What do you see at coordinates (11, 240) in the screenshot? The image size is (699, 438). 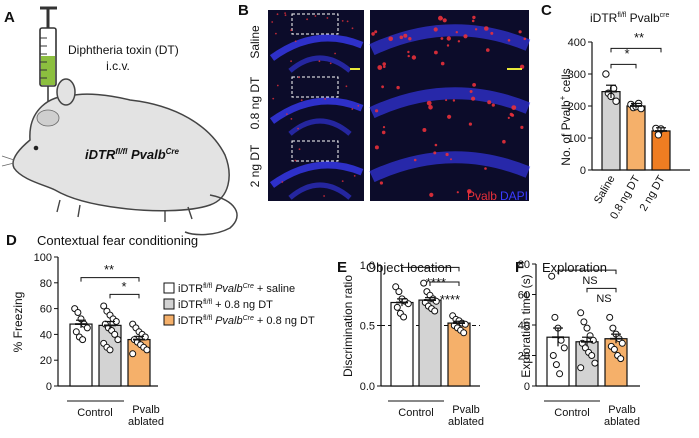 I see `panel-d-letter: D` at bounding box center [11, 240].